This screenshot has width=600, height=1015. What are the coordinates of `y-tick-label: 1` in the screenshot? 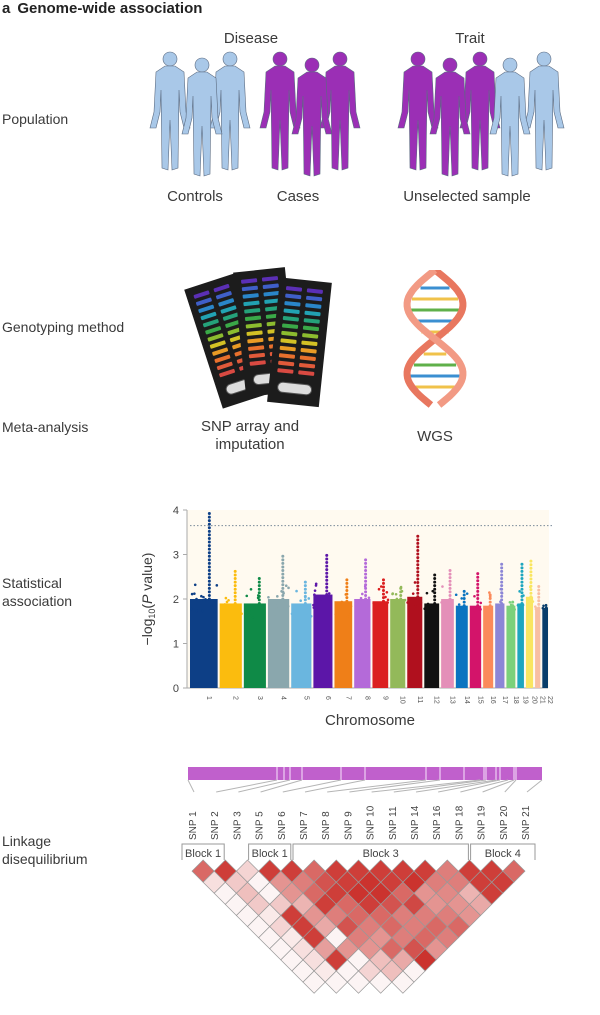 It's located at (176, 645).